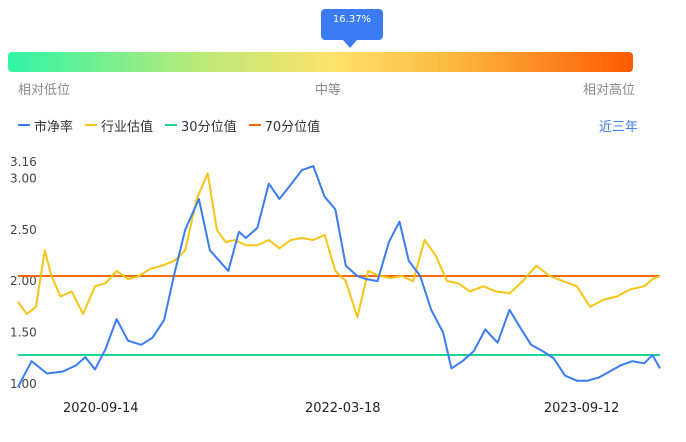 The image size is (686, 442). I want to click on y-tick-label: 1.50, so click(23, 332).